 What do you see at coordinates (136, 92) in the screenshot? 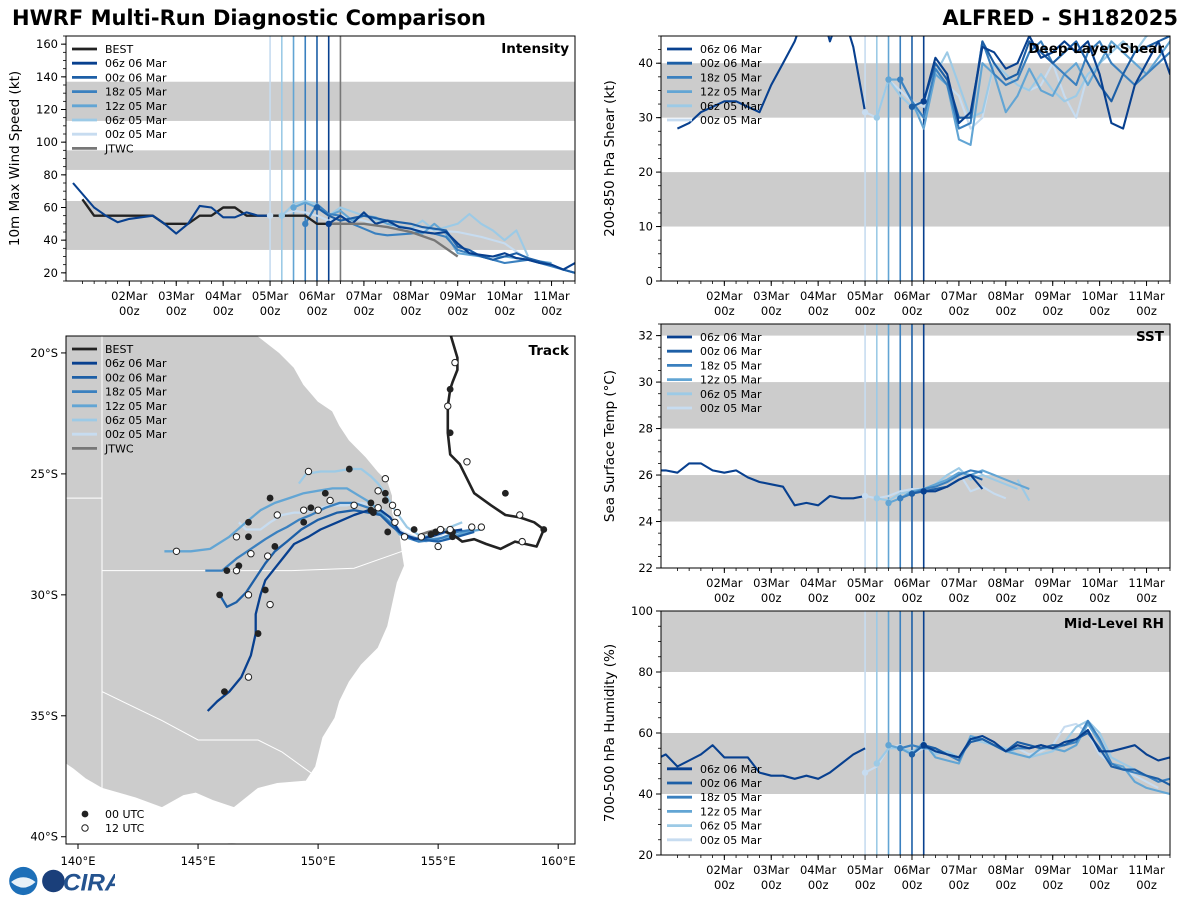
I see `intensity-legend-label: 18z 05 Mar` at bounding box center [136, 92].